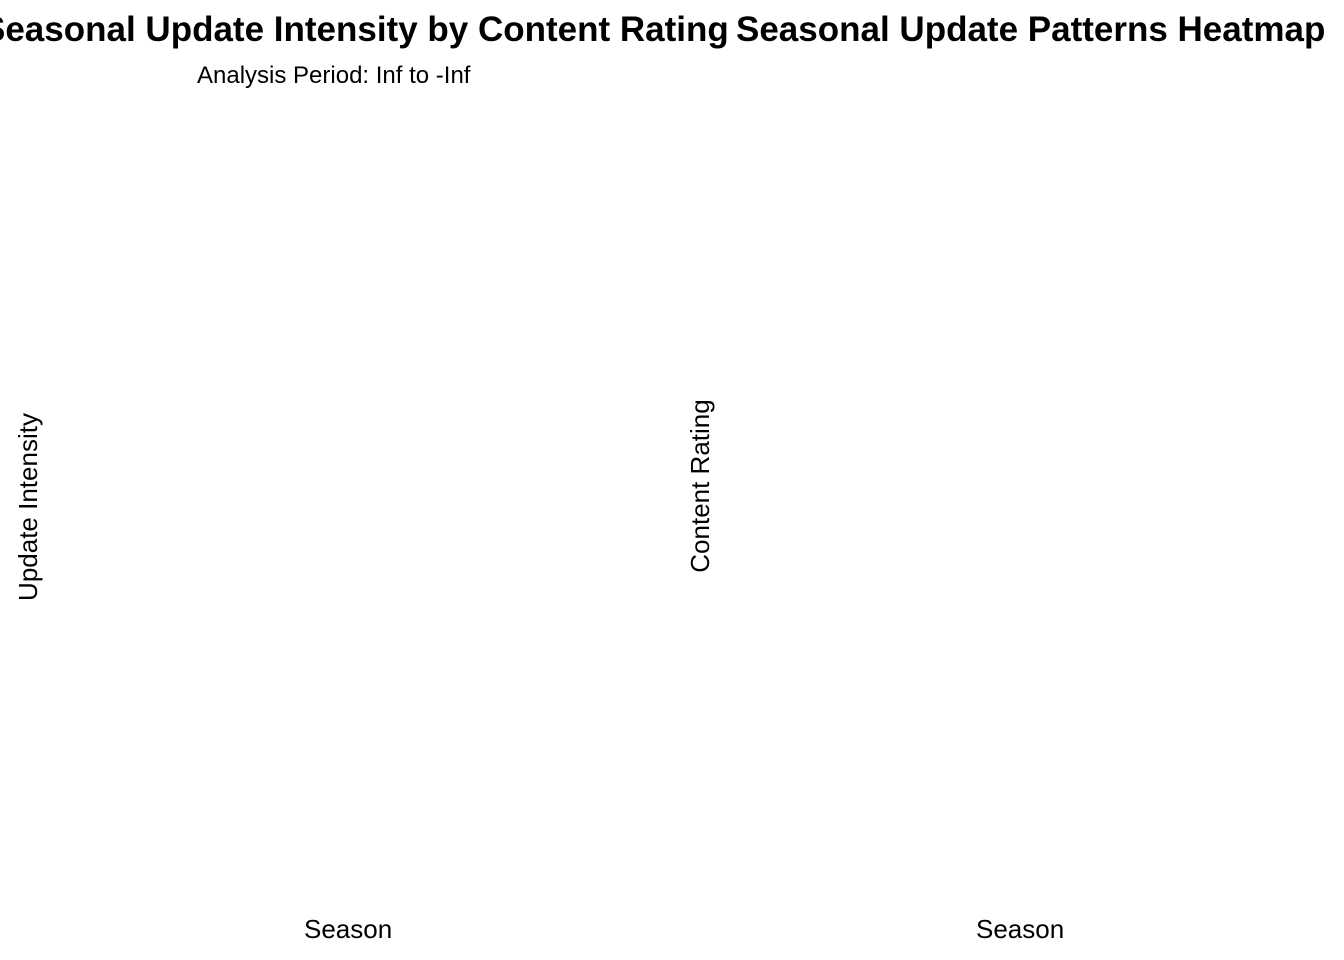 Image resolution: width=1344 pixels, height=960 pixels. I want to click on chart-subtitle: Analysis Period: Inf to -Inf, so click(334, 75).